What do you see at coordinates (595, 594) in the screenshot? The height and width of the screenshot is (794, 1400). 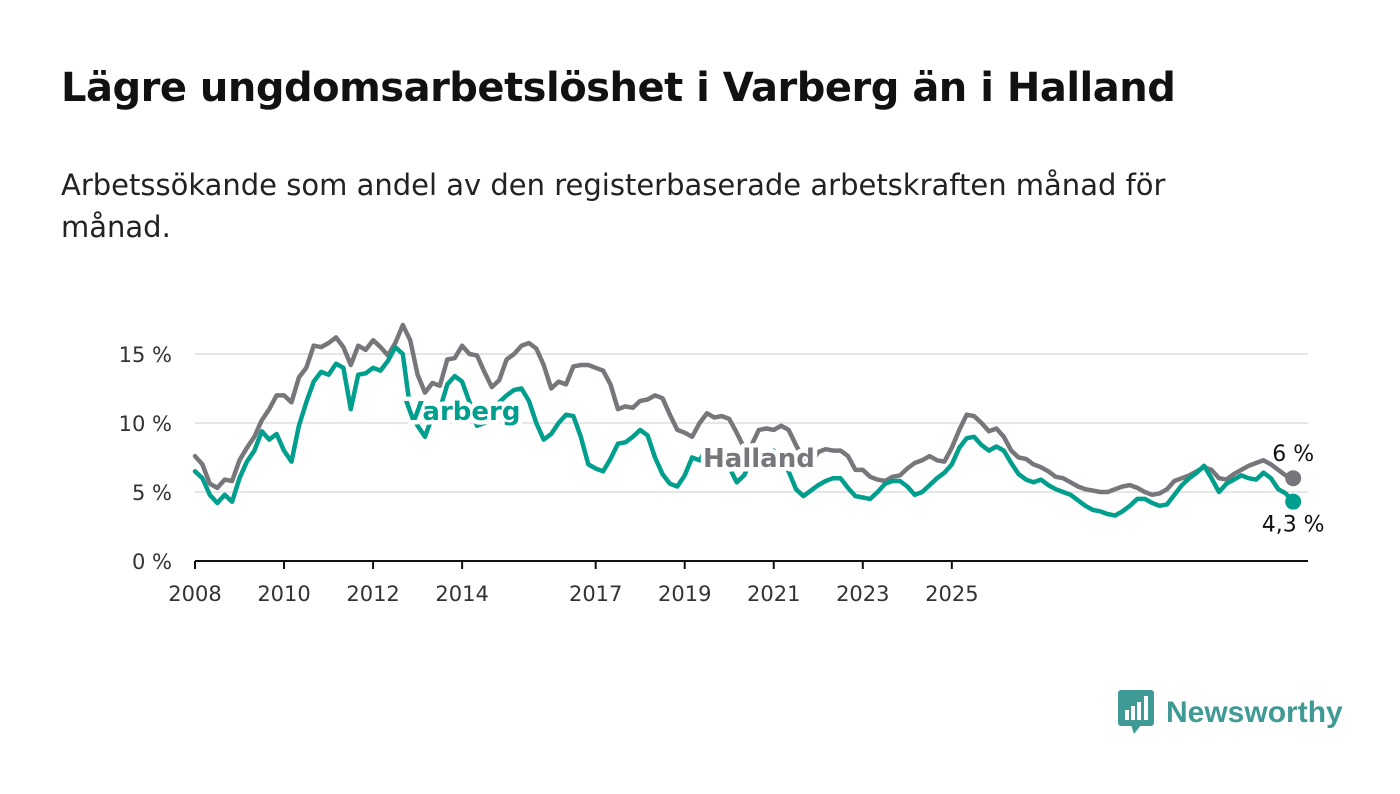 I see `x-tick-label: 2017` at bounding box center [595, 594].